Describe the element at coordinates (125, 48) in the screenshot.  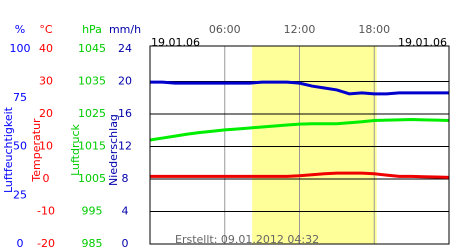
I see `y-tick-label: 24` at that location.